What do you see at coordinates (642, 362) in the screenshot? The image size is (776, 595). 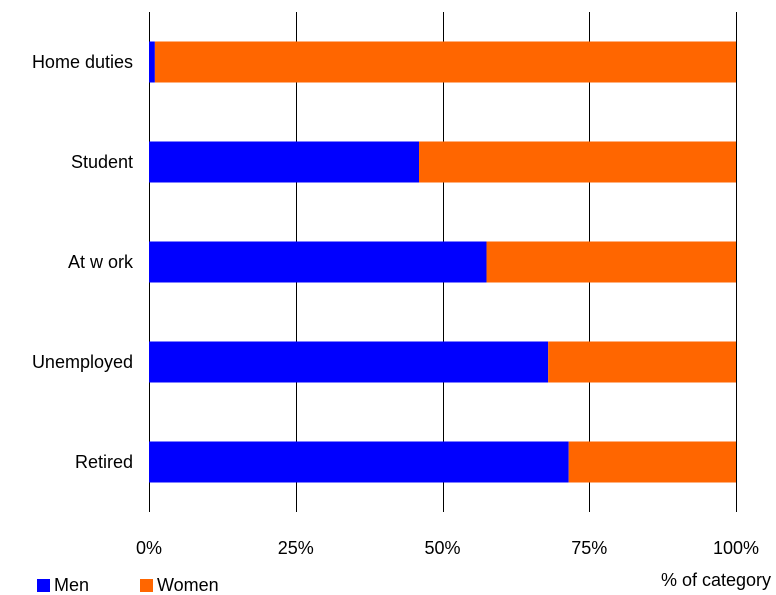 I see `bar-women-unemployed` at bounding box center [642, 362].